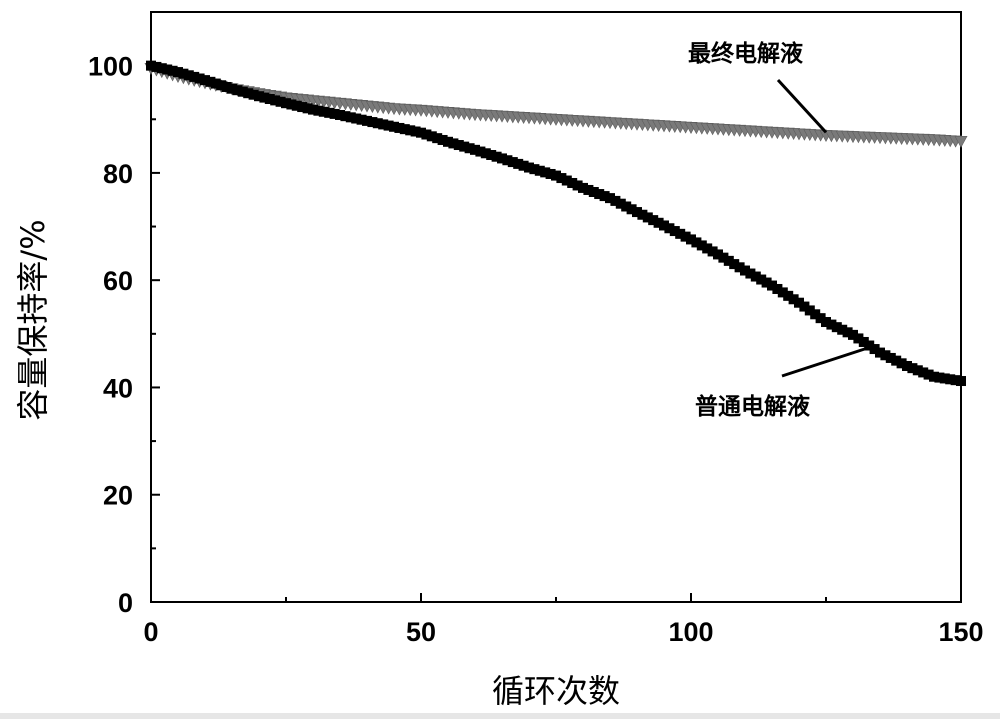 This screenshot has height=719, width=1000. Describe the element at coordinates (33, 319) in the screenshot. I see `y-axis-title: 容量保持率/%` at that location.